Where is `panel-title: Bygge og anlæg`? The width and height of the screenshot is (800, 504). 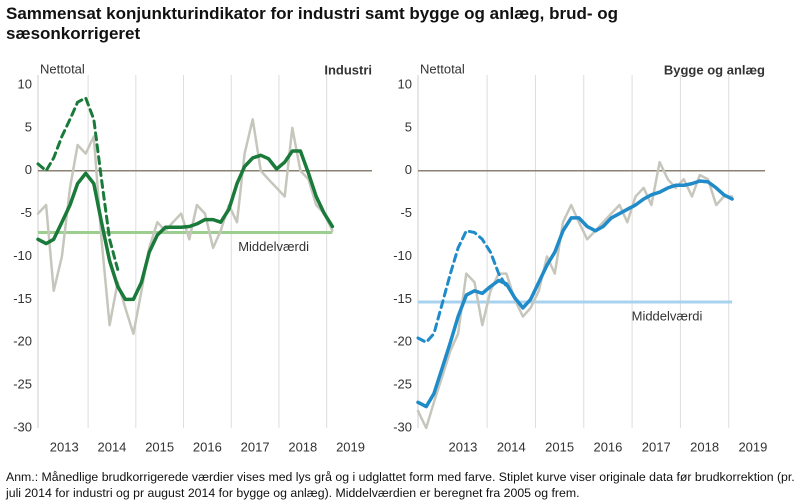
panel-title: Bygge og anlæg is located at coordinates (714, 69).